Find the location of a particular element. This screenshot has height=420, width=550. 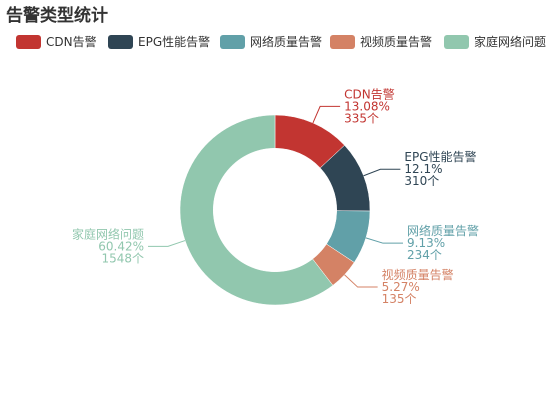

chart-title: 告警类型统计 is located at coordinates (57, 15).